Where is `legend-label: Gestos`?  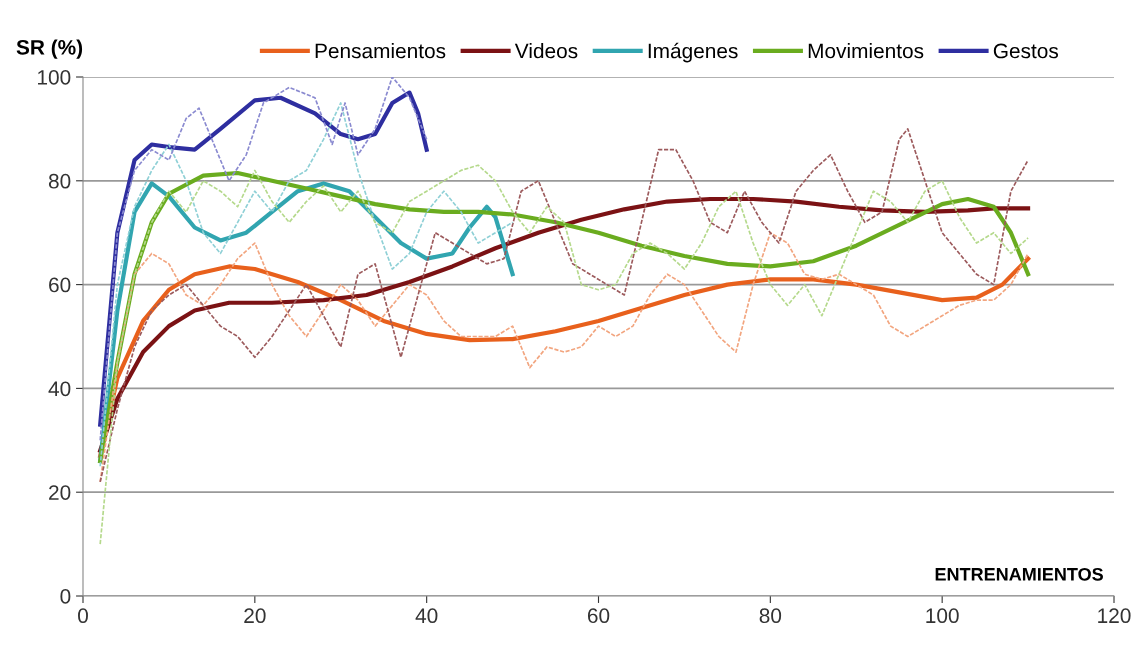 legend-label: Gestos is located at coordinates (1026, 51).